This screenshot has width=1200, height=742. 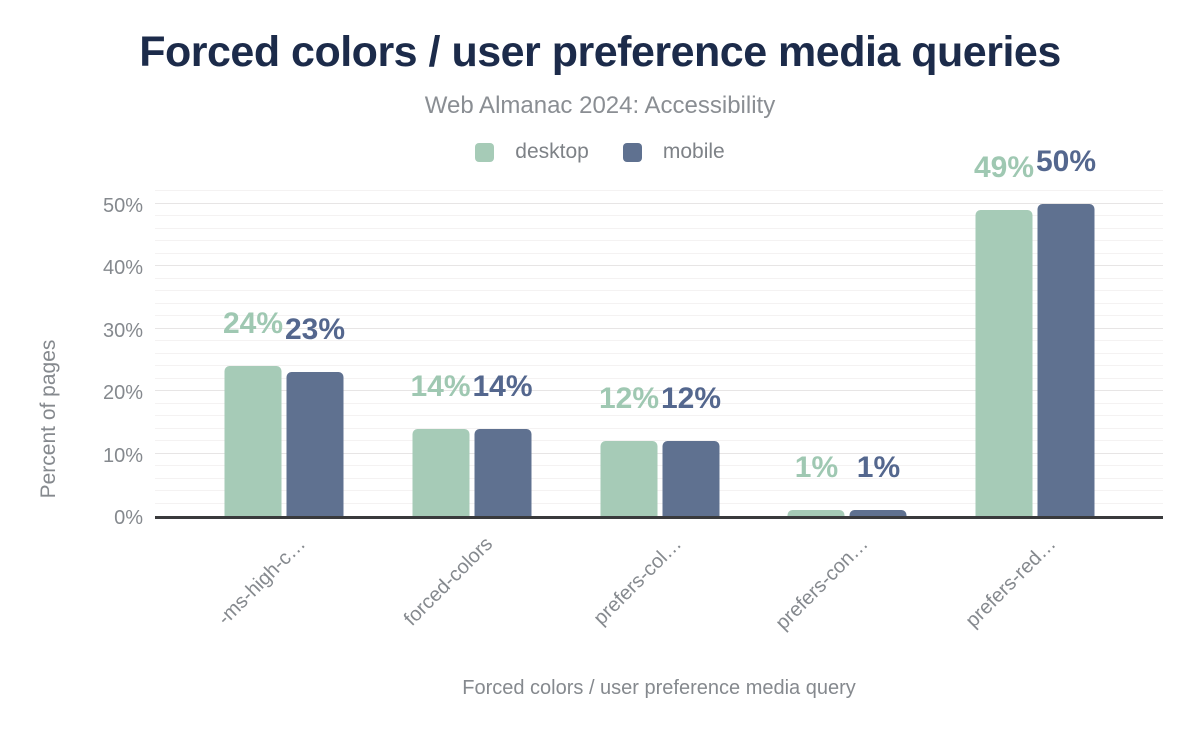 What do you see at coordinates (101, 359) in the screenshot?
I see `y-axis-ticks: 0% 10% 20% 30% 40% 50%` at bounding box center [101, 359].